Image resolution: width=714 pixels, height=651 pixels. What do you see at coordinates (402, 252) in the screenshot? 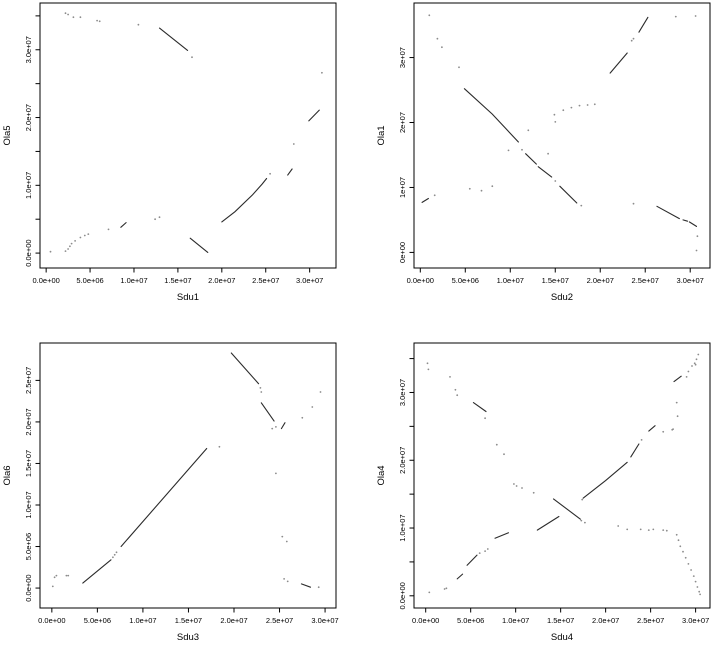
I see `y-tick-label: 0e+00` at bounding box center [402, 252].